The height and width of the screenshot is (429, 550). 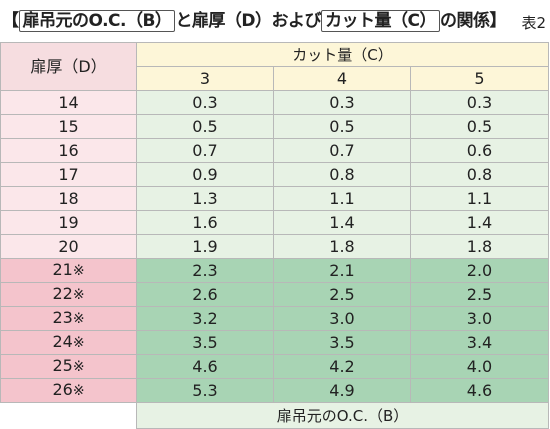 I want to click on table-row: 16 0.7 0.7 0.6, so click(x=274, y=150).